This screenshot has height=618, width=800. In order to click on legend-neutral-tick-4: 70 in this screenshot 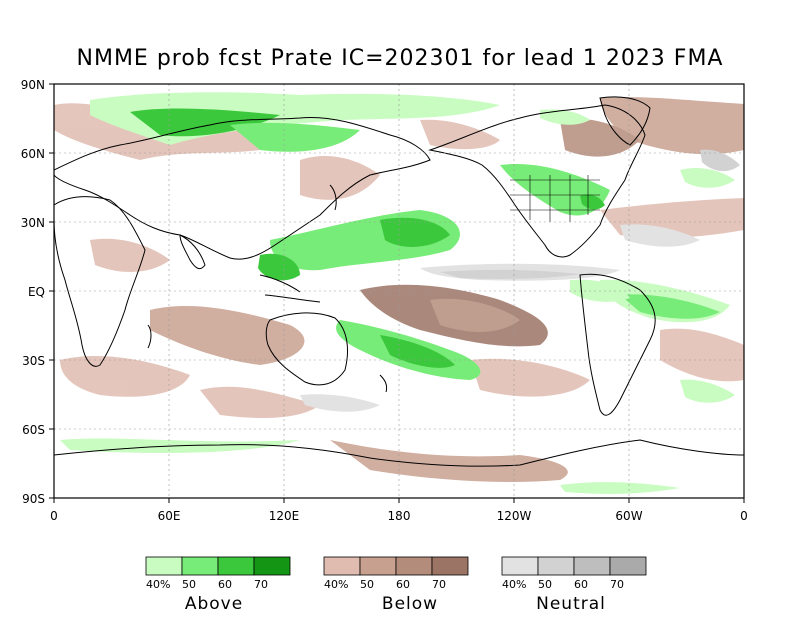, I will do `click(617, 584)`.